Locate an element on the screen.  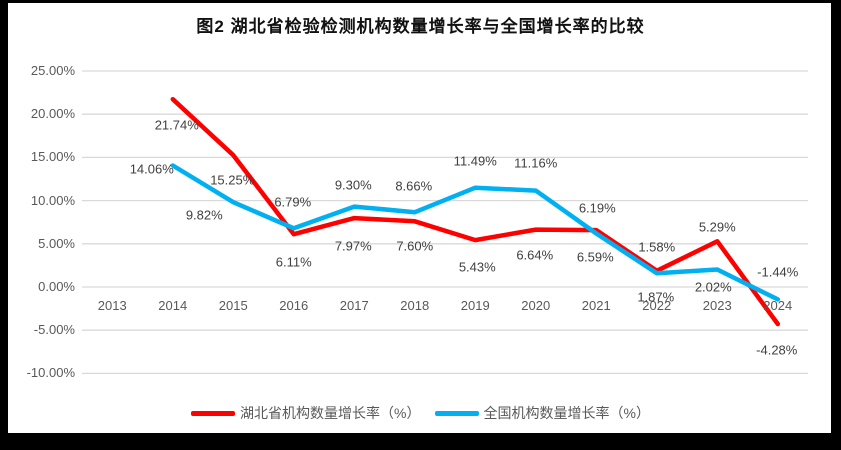
data-label: 11.49% is located at coordinates (475, 161).